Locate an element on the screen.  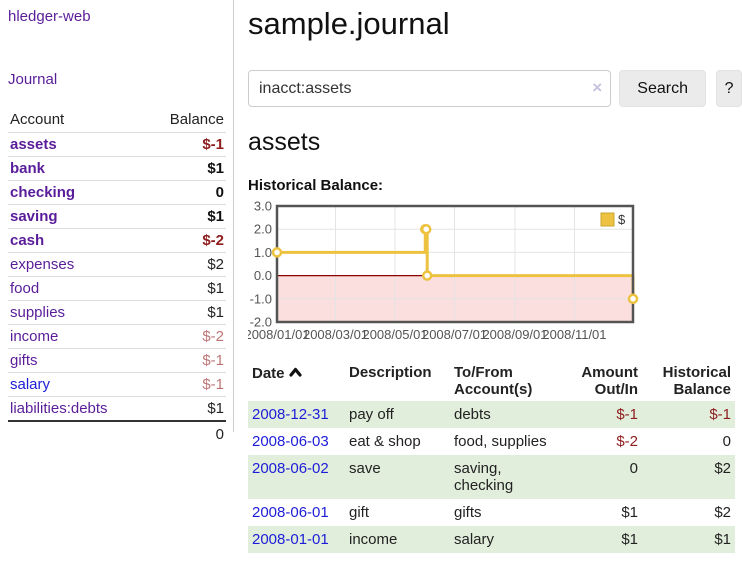
help-button: ? is located at coordinates (729, 88).